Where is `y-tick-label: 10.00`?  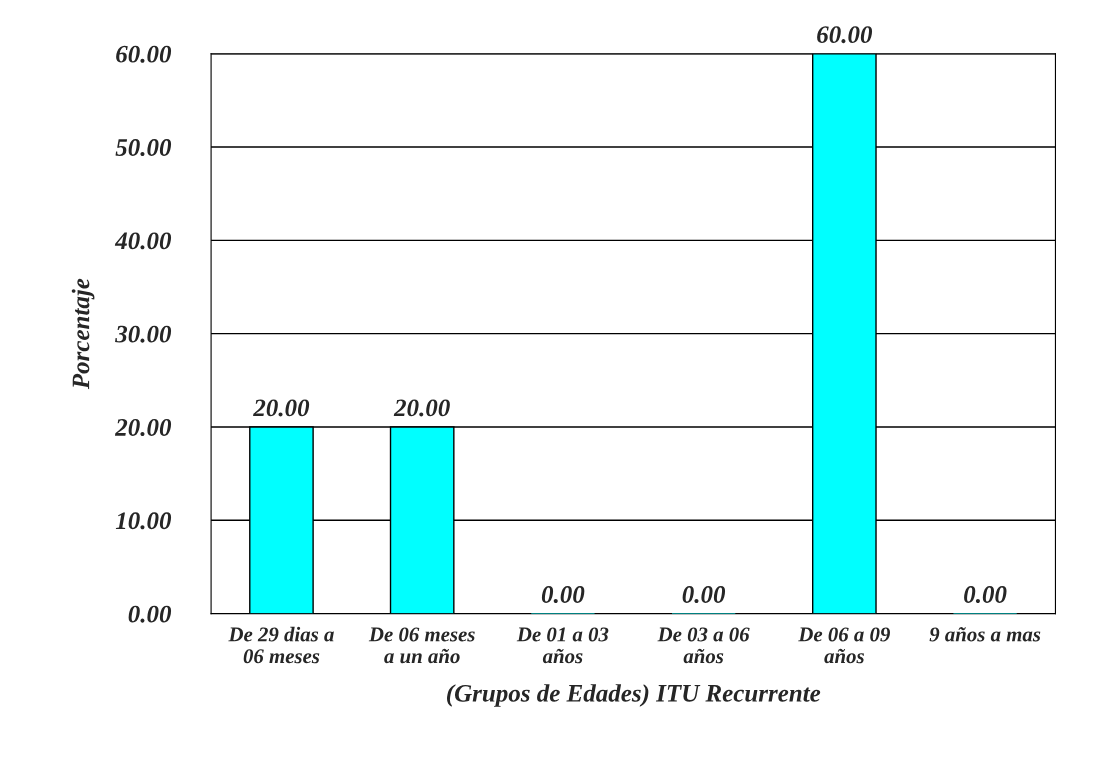 y-tick-label: 10.00 is located at coordinates (143, 521).